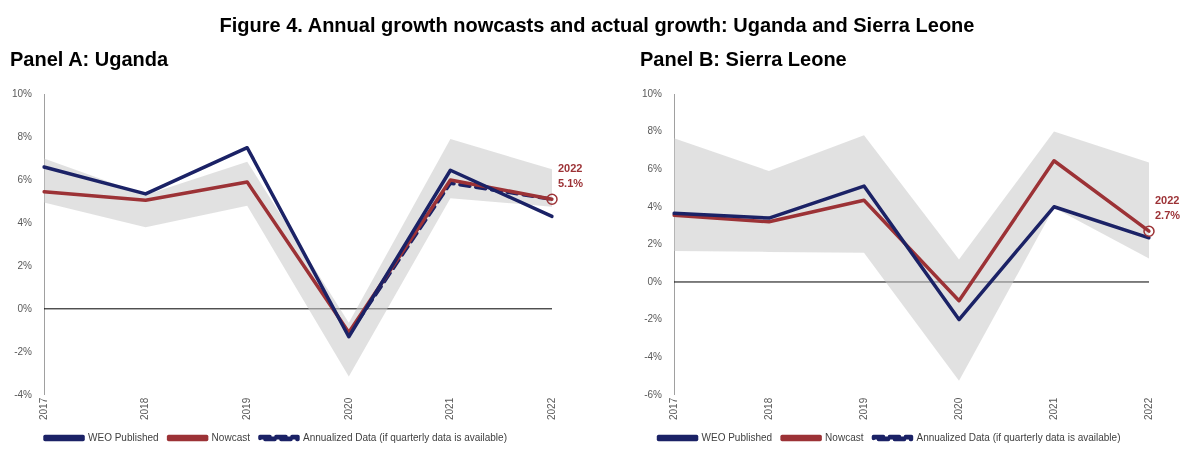 The width and height of the screenshot is (1194, 453). Describe the element at coordinates (597, 25) in the screenshot. I see `text: Figure 4. Annual growth nowcasts and actual growth: Uganda and Sierra Leone` at that location.